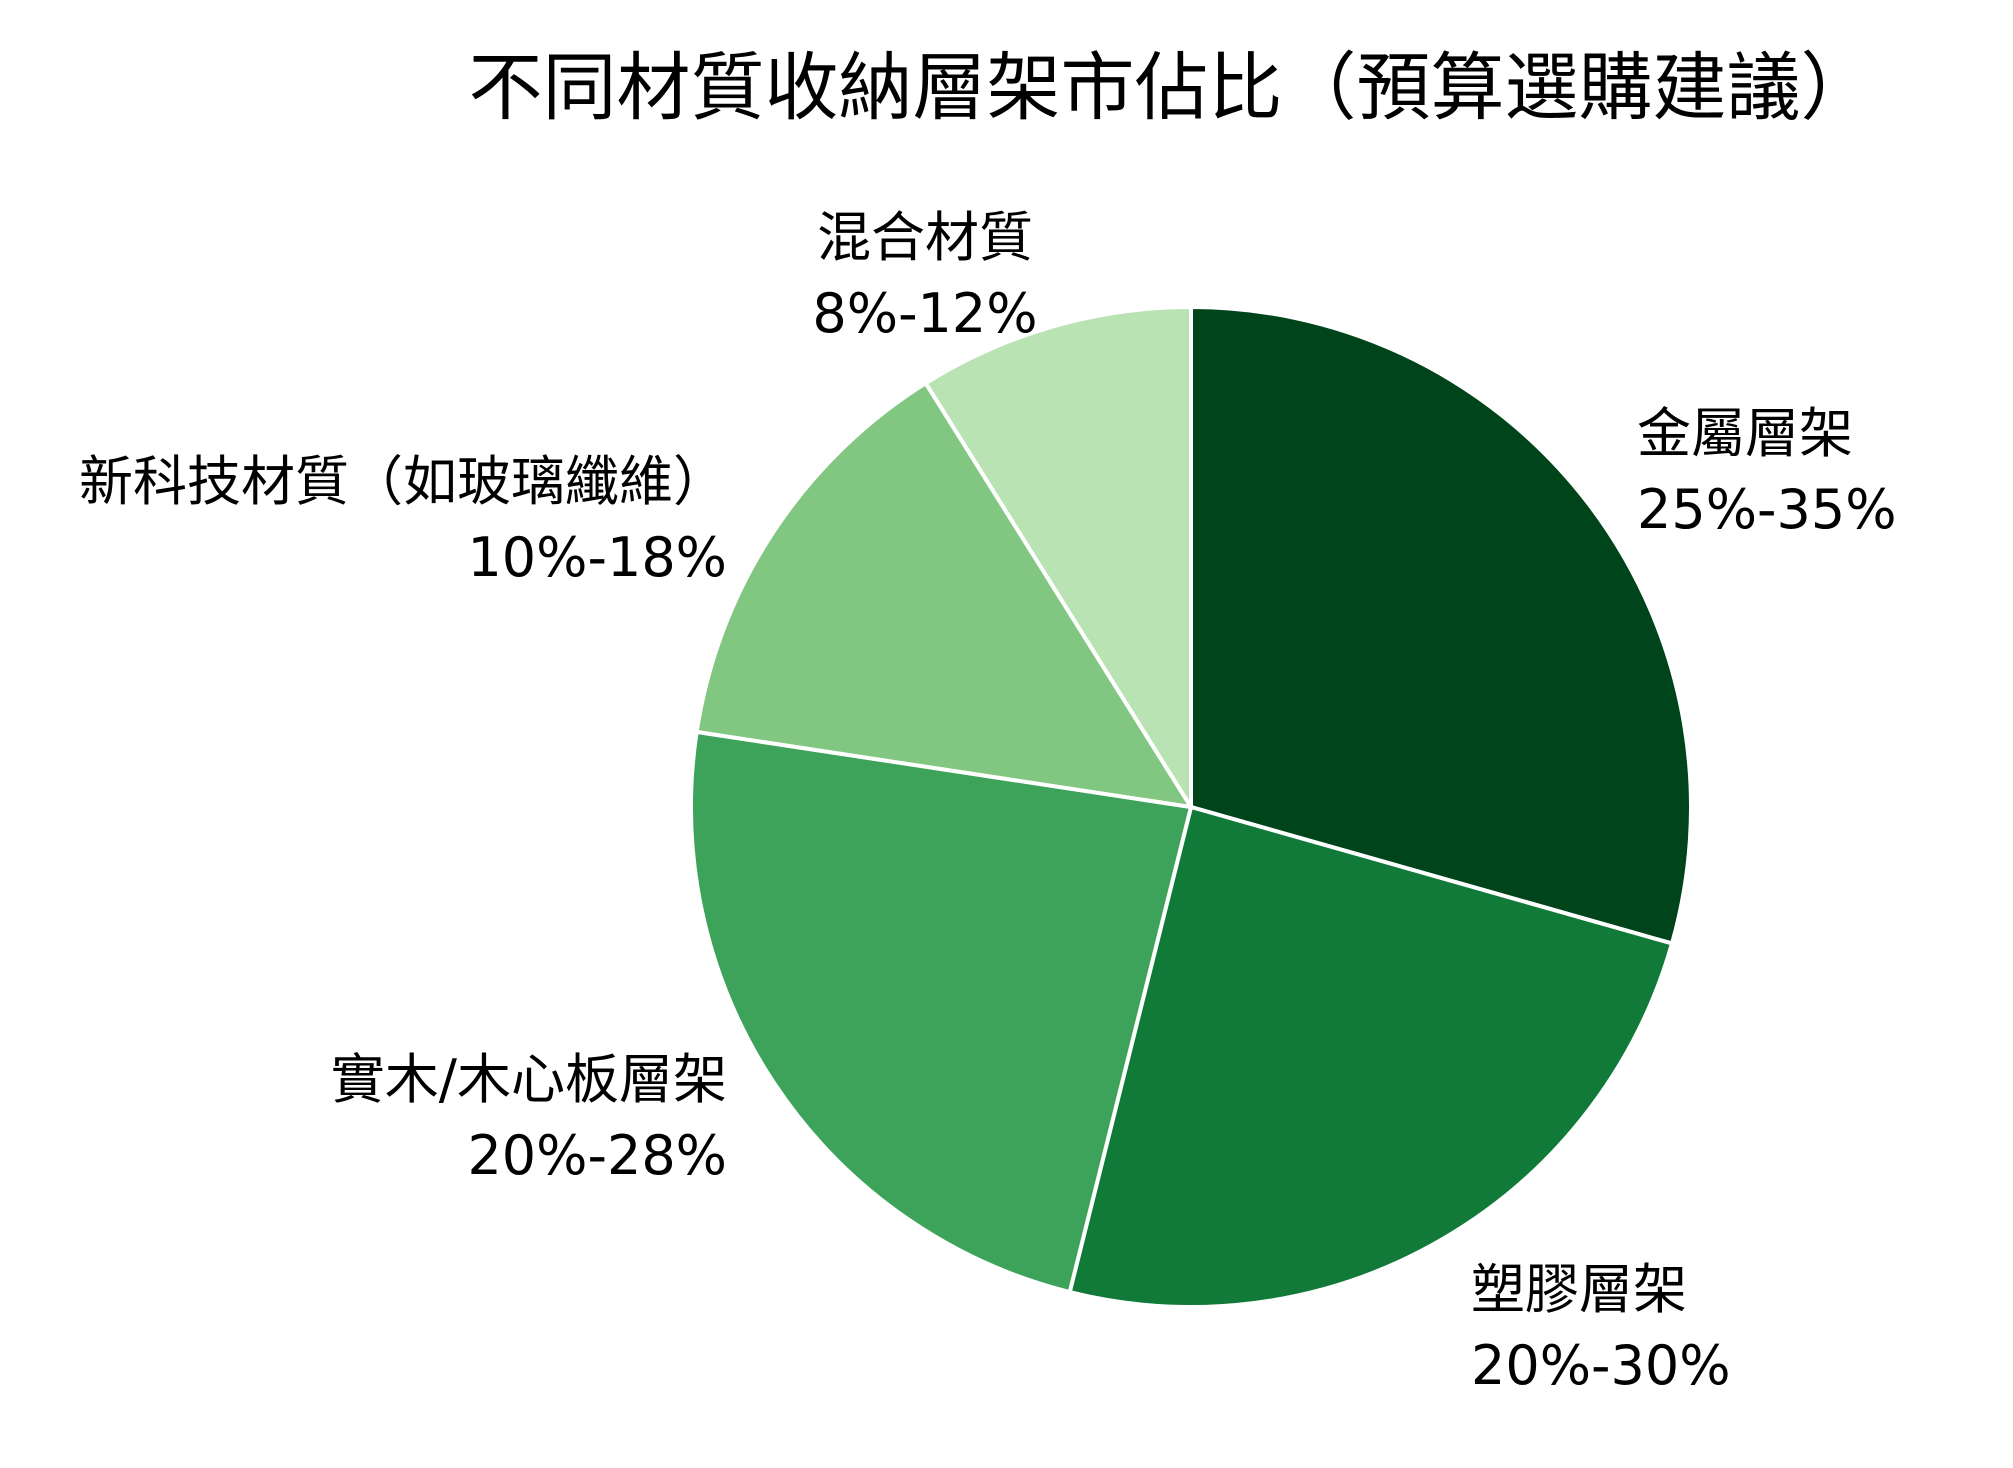 The width and height of the screenshot is (2013, 1468). Describe the element at coordinates (1767, 472) in the screenshot. I see `label-metal-shelf: 金屬層架 25%-35%` at that location.